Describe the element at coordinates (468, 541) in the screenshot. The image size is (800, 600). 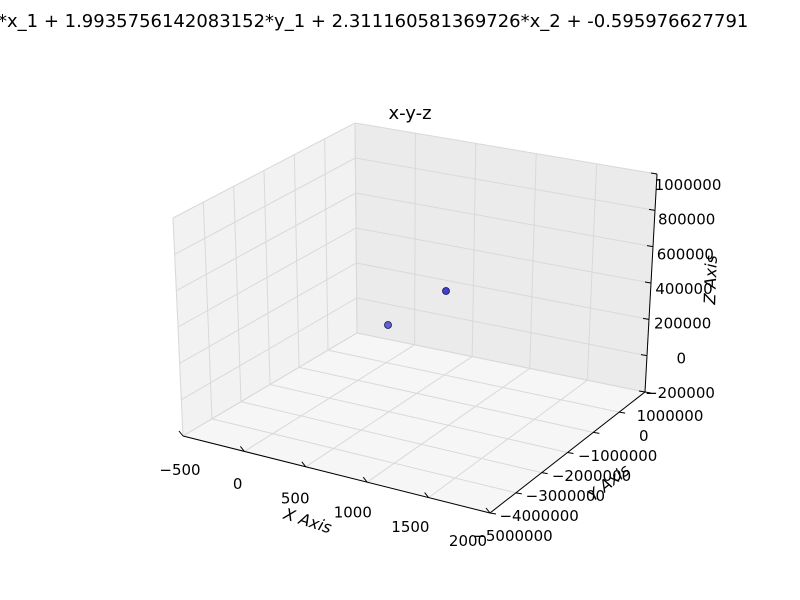
I see `x-tick-label: 2000` at that location.